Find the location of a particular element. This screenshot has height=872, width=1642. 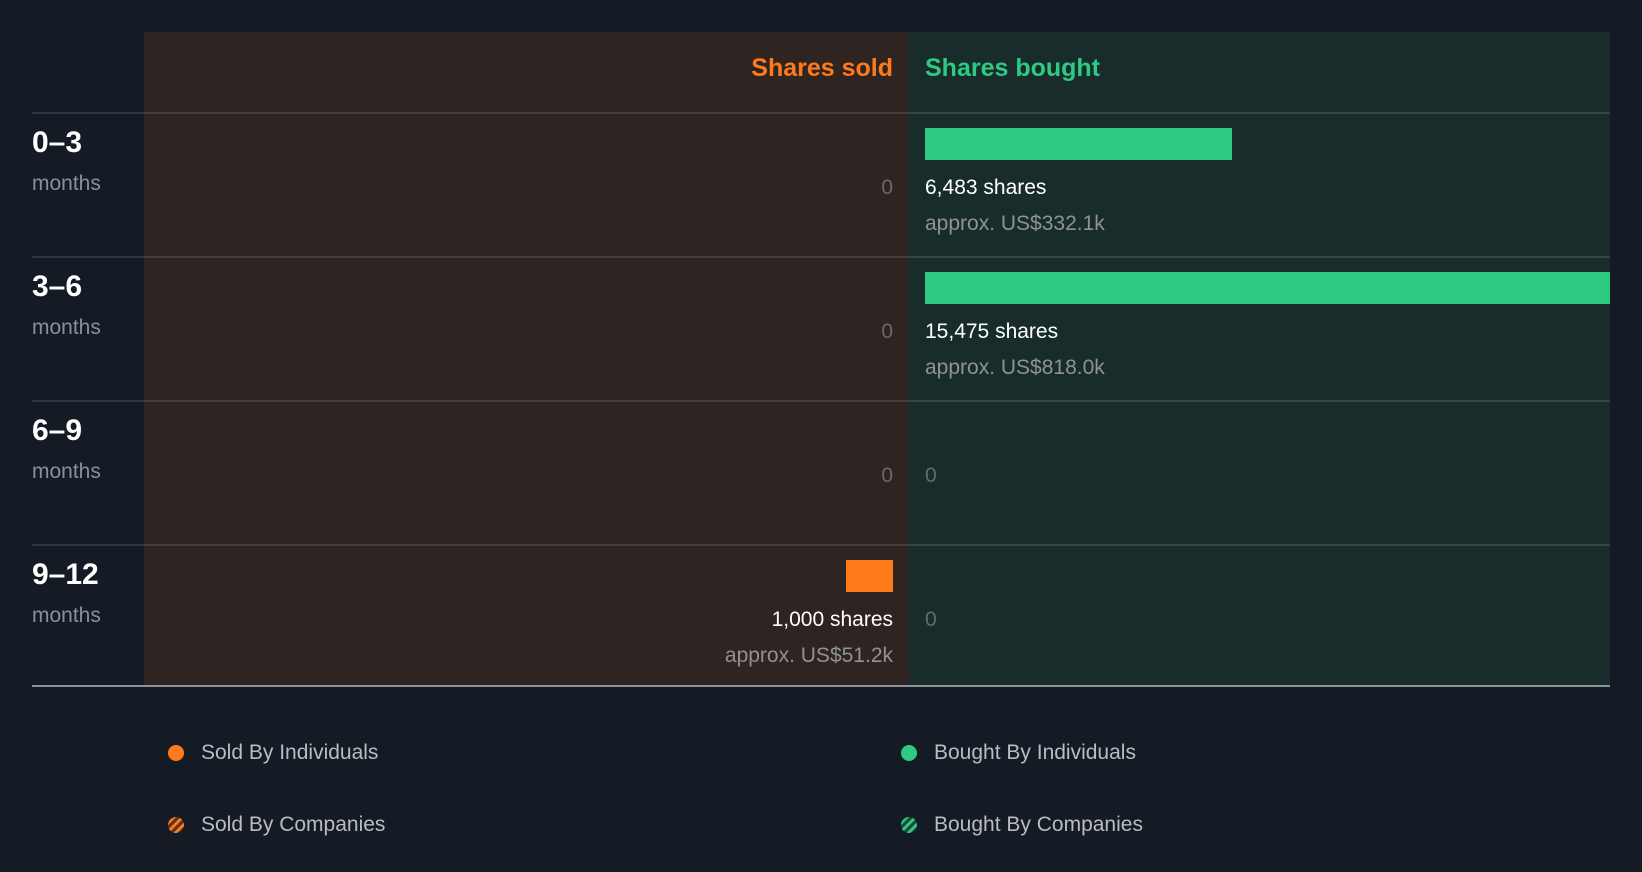

chart-baseline is located at coordinates (821, 686).